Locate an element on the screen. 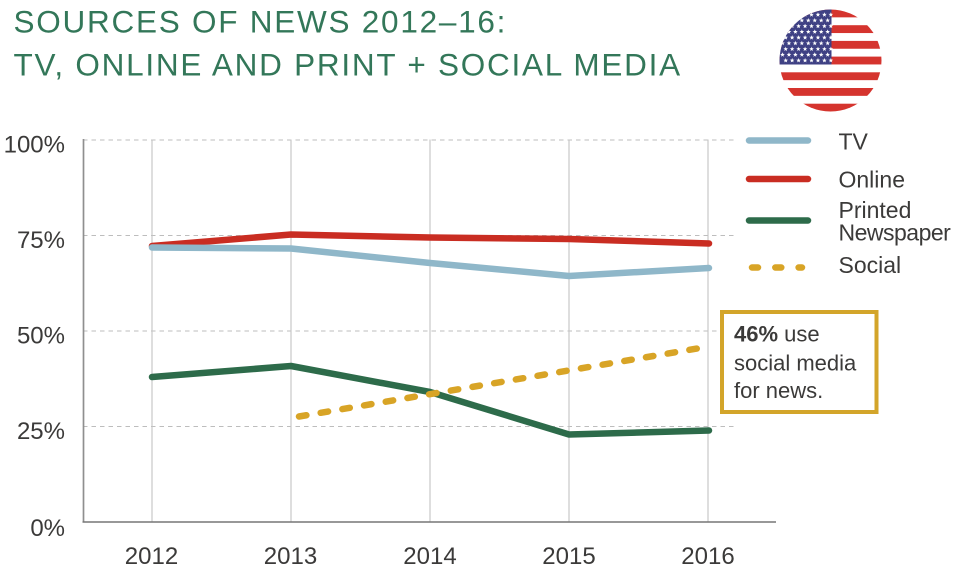 This screenshot has width=978, height=580. svg-text: Printed is located at coordinates (875, 210).